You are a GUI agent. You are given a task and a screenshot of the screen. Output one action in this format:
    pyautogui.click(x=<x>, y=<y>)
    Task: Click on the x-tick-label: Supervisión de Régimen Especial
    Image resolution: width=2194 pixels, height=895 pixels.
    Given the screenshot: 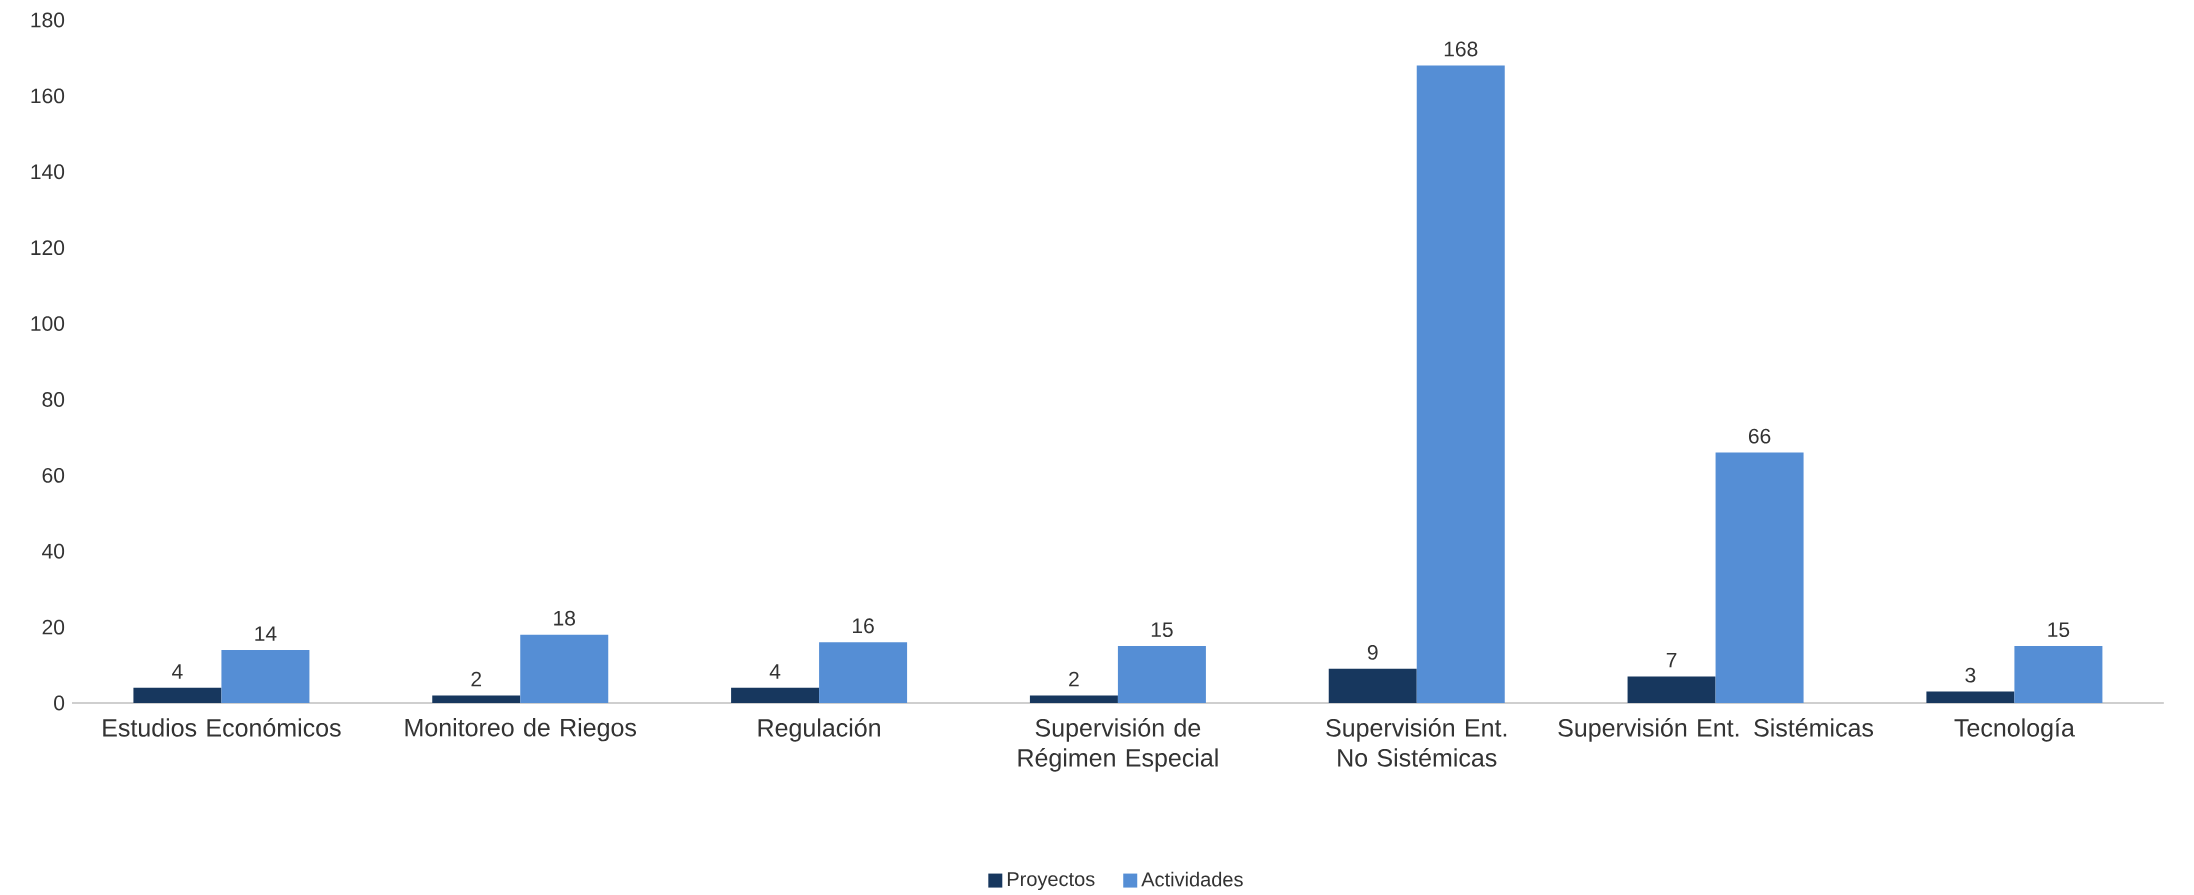 What is the action you would take?
    pyautogui.click(x=1118, y=745)
    